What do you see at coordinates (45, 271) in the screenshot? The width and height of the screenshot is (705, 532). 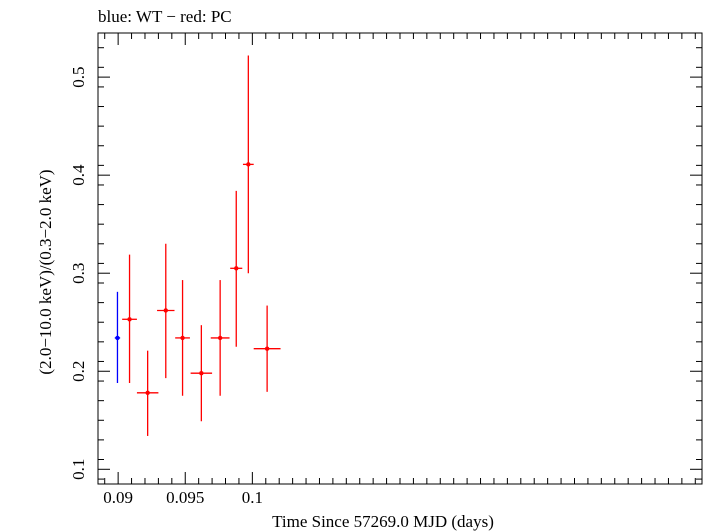 I see `y-axis-label: (2.0−10.0 keV)/(0.3−2.0 keV)` at bounding box center [45, 271].